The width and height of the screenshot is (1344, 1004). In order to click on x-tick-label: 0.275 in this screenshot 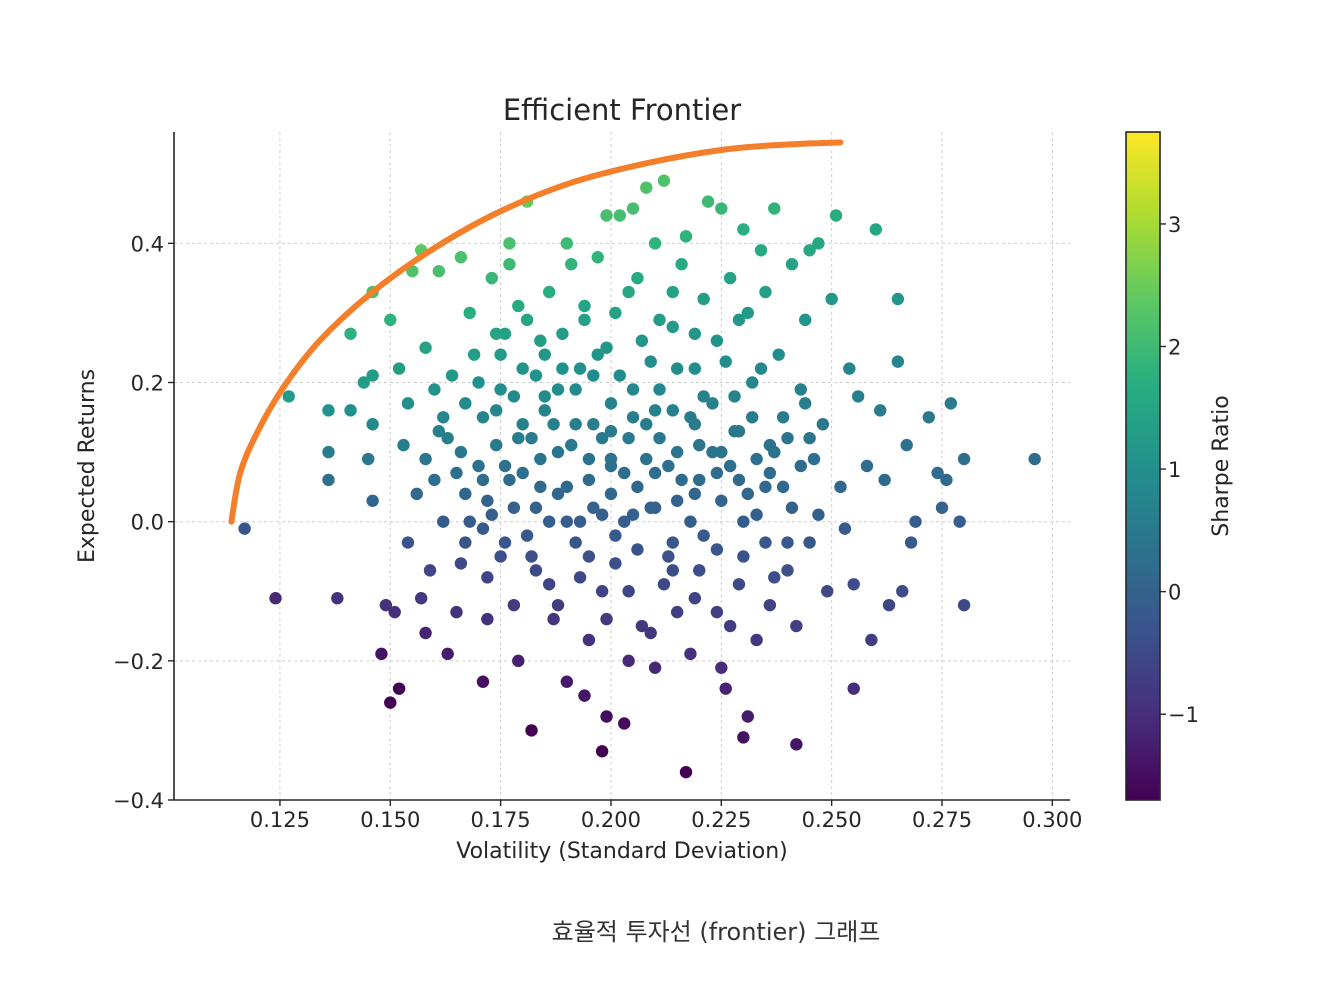, I will do `click(942, 820)`.